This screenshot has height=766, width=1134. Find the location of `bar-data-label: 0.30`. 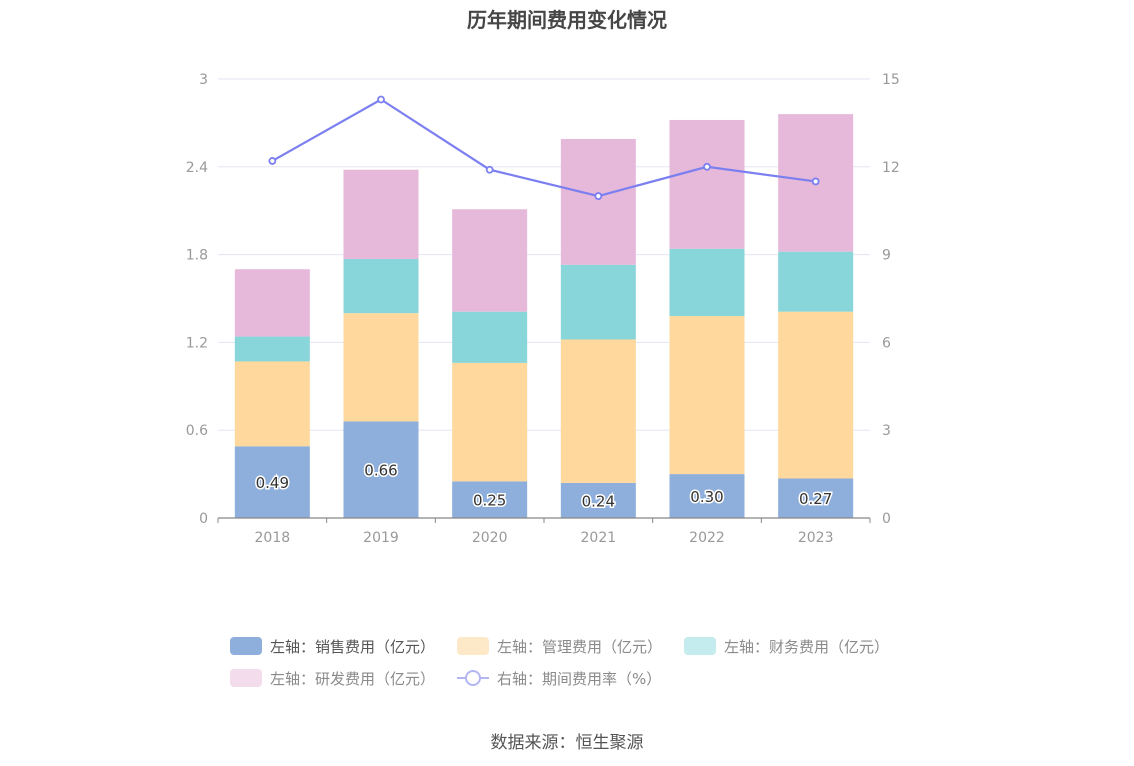

bar-data-label: 0.30 is located at coordinates (706, 497).